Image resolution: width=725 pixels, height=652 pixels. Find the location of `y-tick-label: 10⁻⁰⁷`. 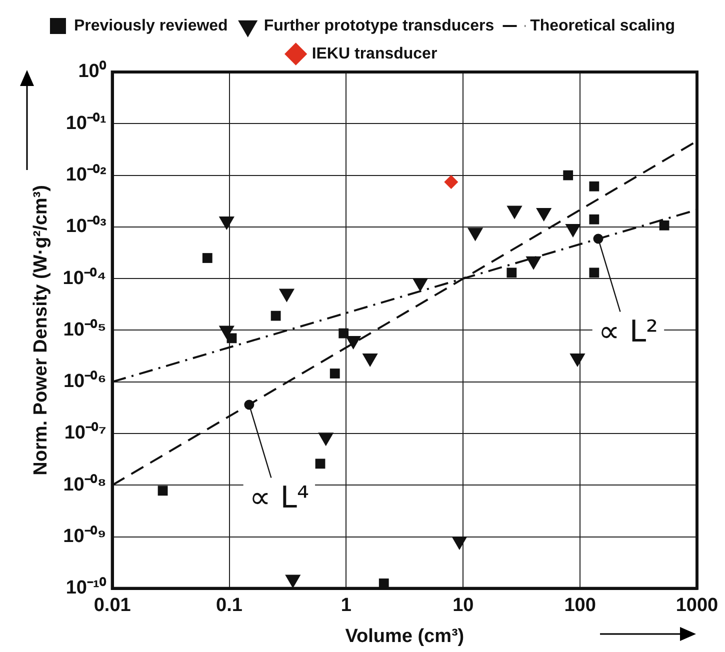

y-tick-label: 10⁻⁰⁷ is located at coordinates (85, 433).